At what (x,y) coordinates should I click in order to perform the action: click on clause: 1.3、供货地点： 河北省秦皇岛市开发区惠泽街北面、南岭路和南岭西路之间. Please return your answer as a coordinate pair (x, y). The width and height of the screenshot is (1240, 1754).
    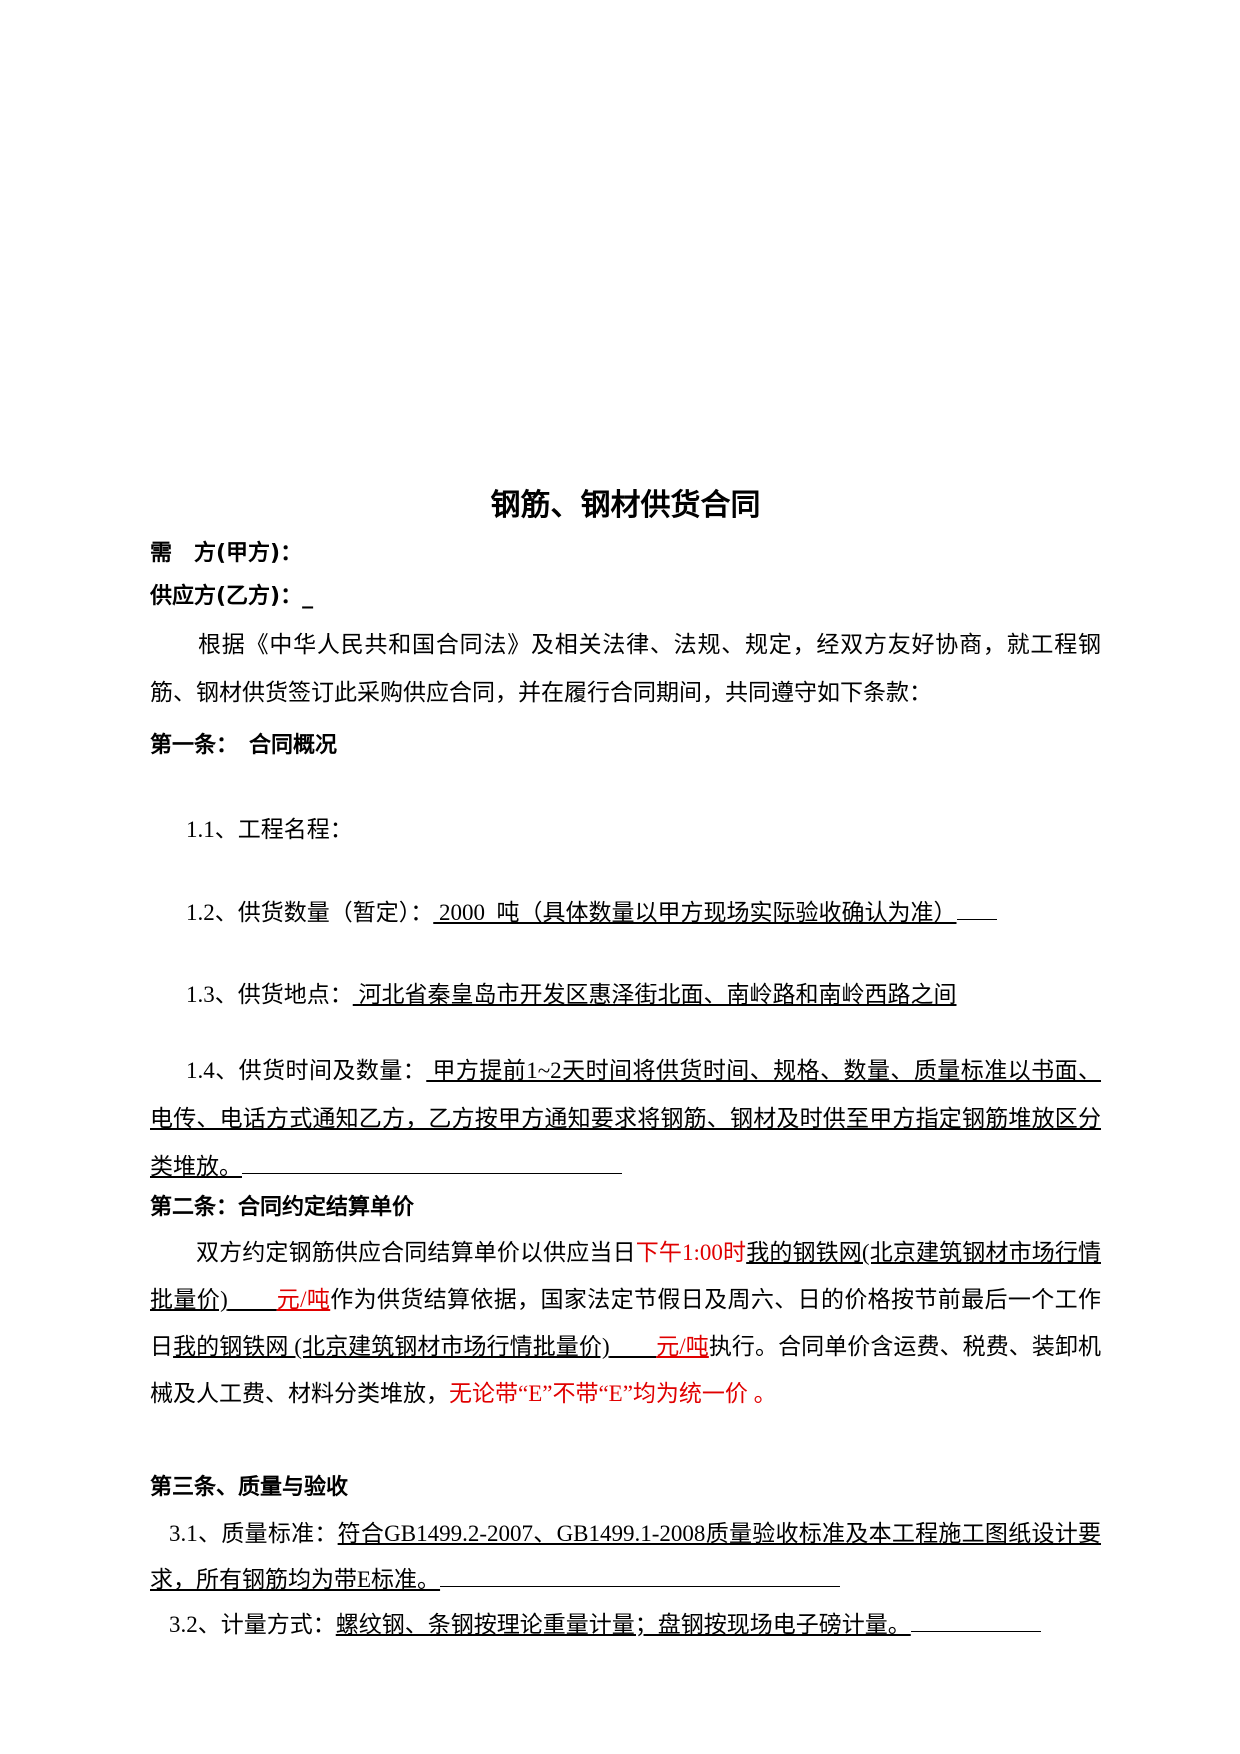
    Looking at the image, I should click on (625, 995).